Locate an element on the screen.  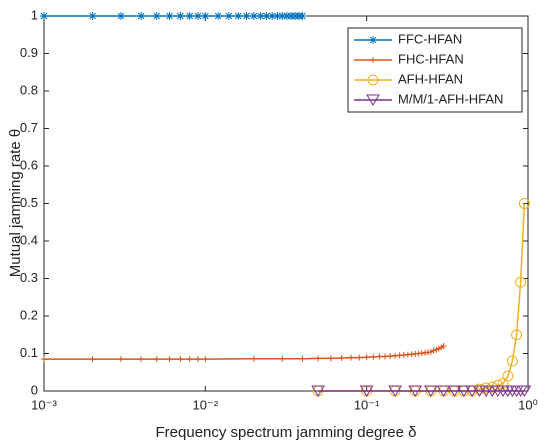
y-tick-label: 0.1 is located at coordinates (29, 352).